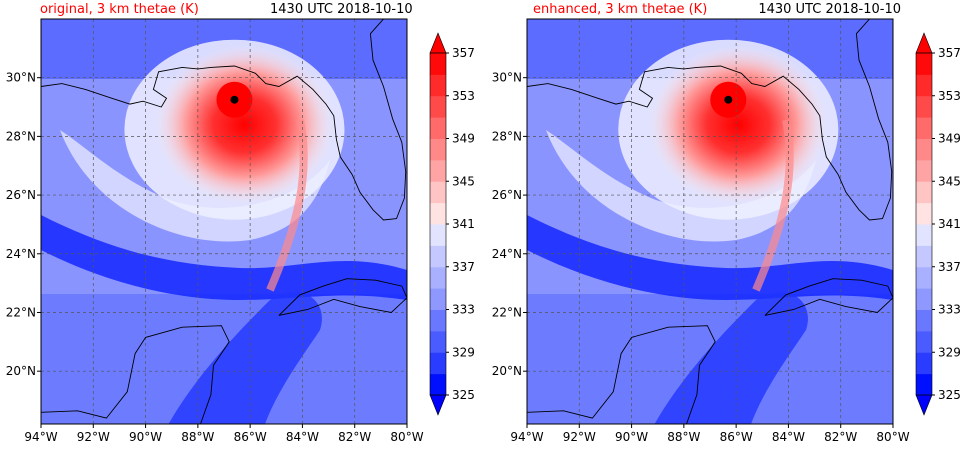 This screenshot has width=972, height=453. I want to click on y-tick-label: 30°N, so click(21, 78).